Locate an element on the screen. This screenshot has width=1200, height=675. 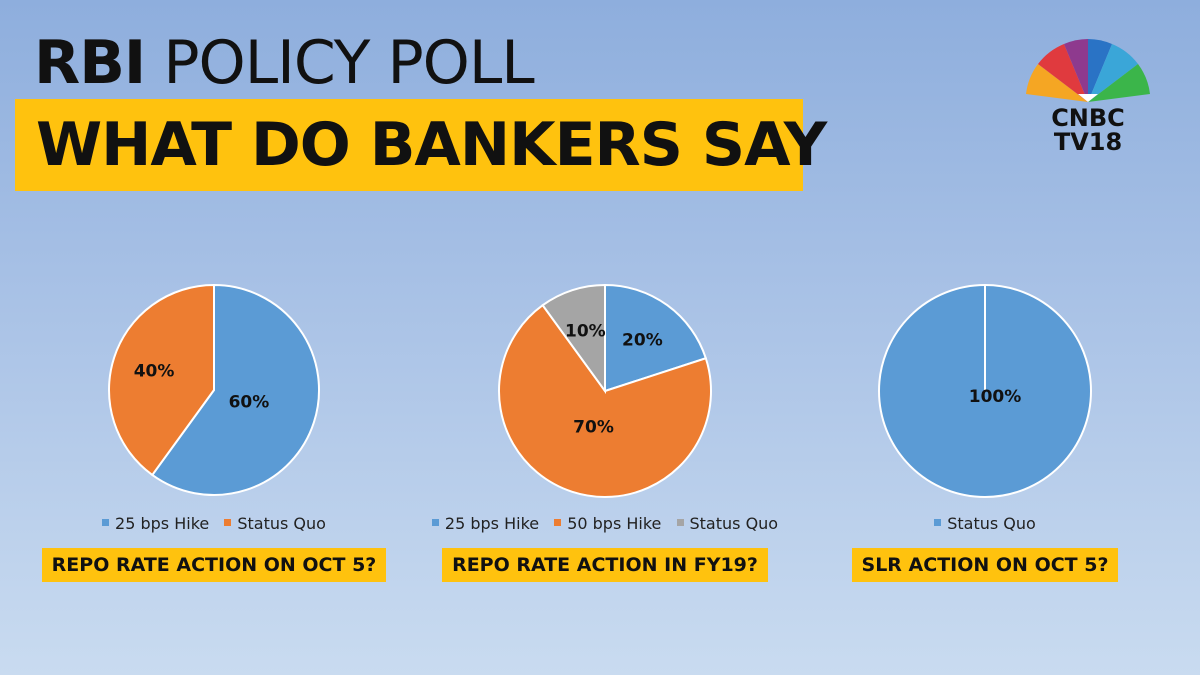
data-label: 20% is located at coordinates (642, 341).